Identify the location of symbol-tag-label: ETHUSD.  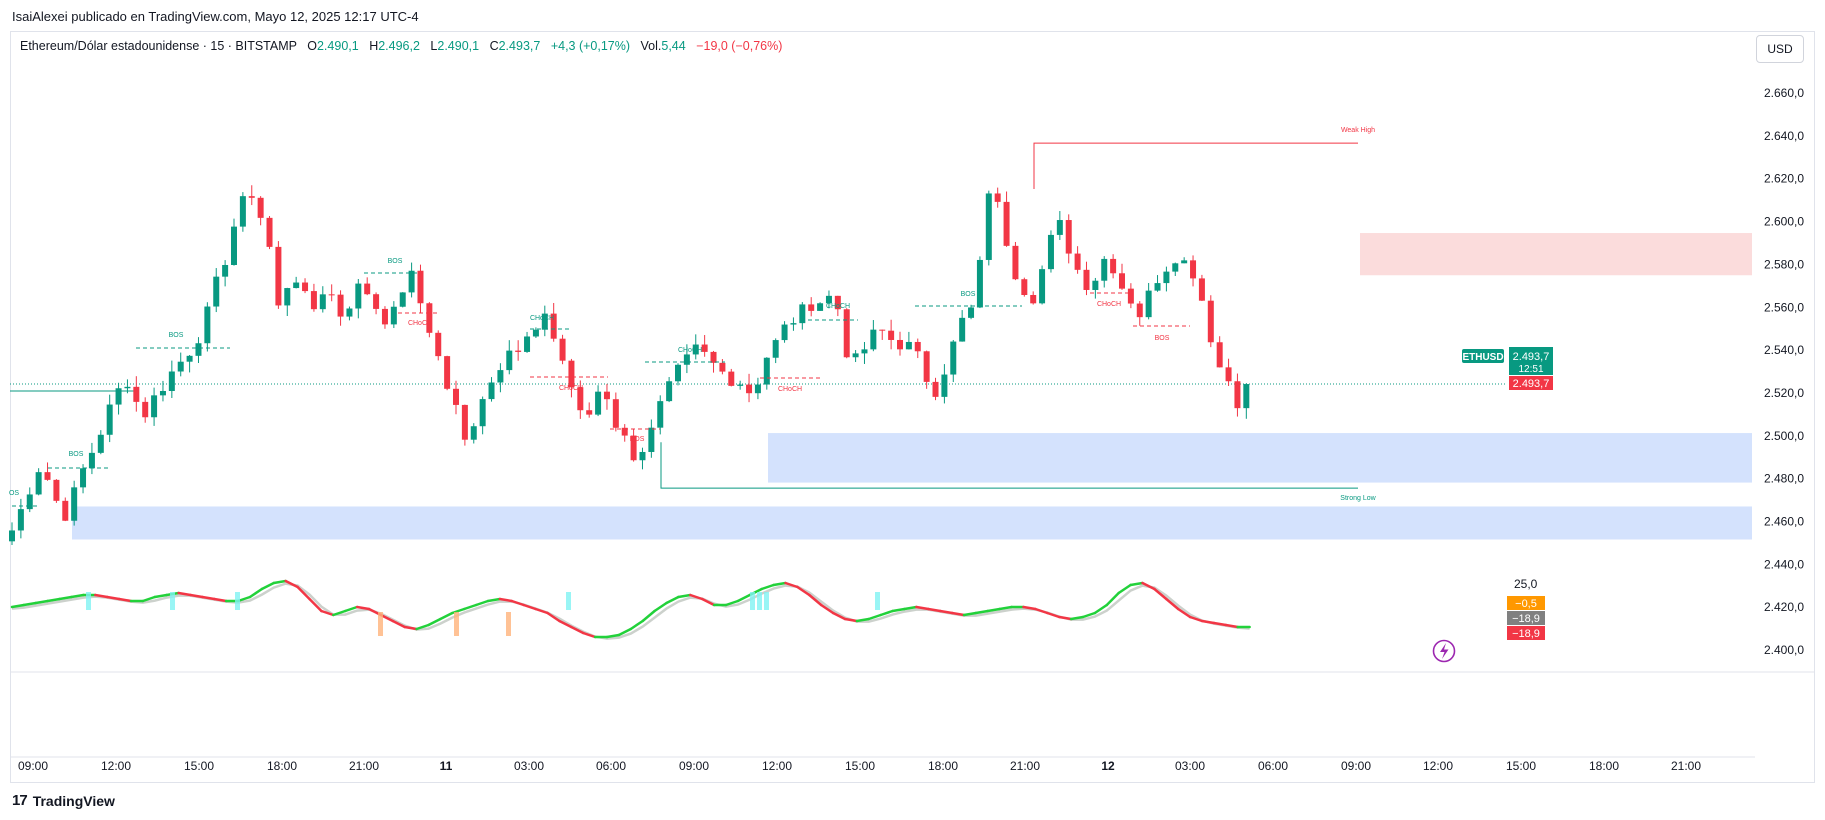
(1482, 357).